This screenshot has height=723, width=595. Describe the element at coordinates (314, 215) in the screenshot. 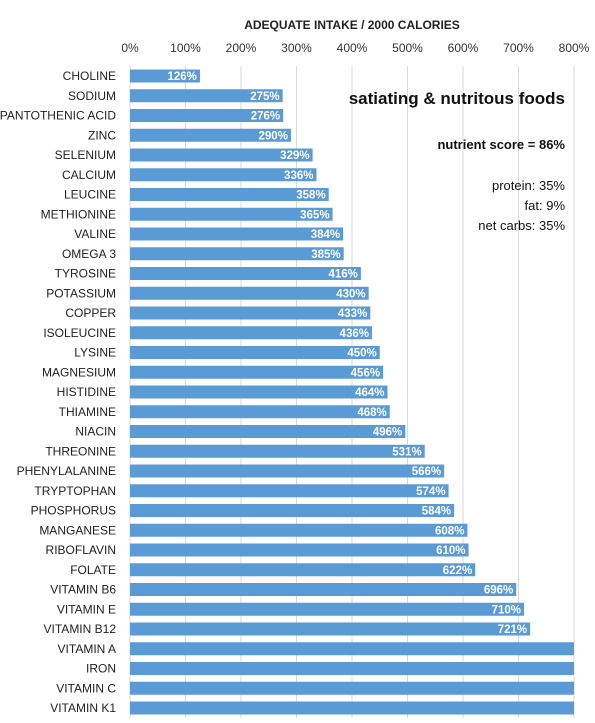

I see `data-label: 365%` at that location.